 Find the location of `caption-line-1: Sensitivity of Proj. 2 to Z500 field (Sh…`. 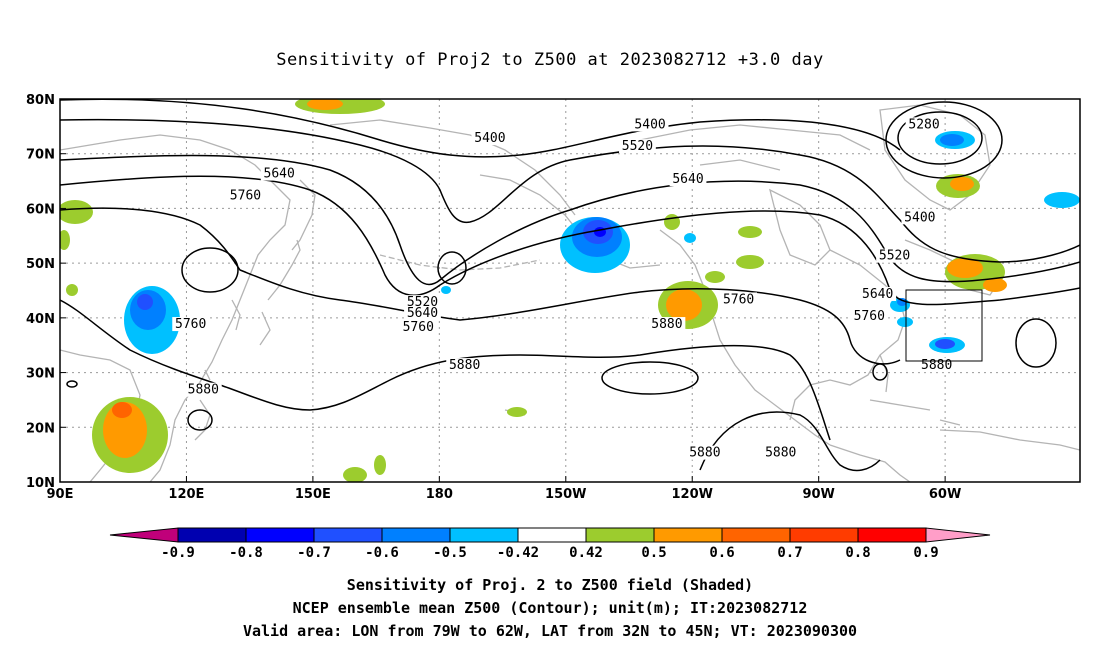

caption-line-1: Sensitivity of Proj. 2 to Z500 field (Sh… is located at coordinates (550, 585).